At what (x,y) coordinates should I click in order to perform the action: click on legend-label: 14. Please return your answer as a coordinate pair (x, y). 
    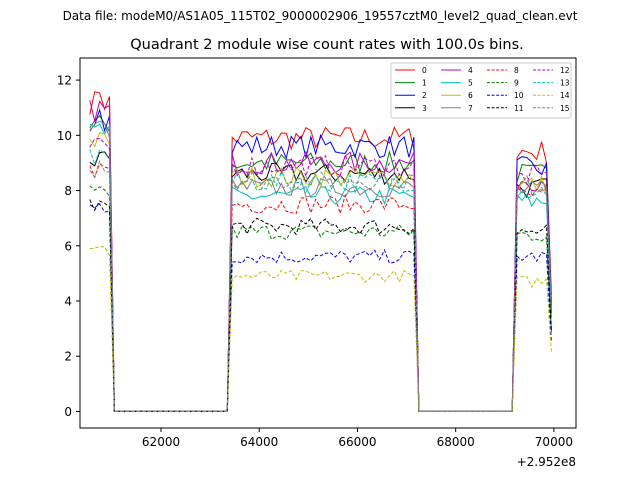
    Looking at the image, I should click on (565, 95).